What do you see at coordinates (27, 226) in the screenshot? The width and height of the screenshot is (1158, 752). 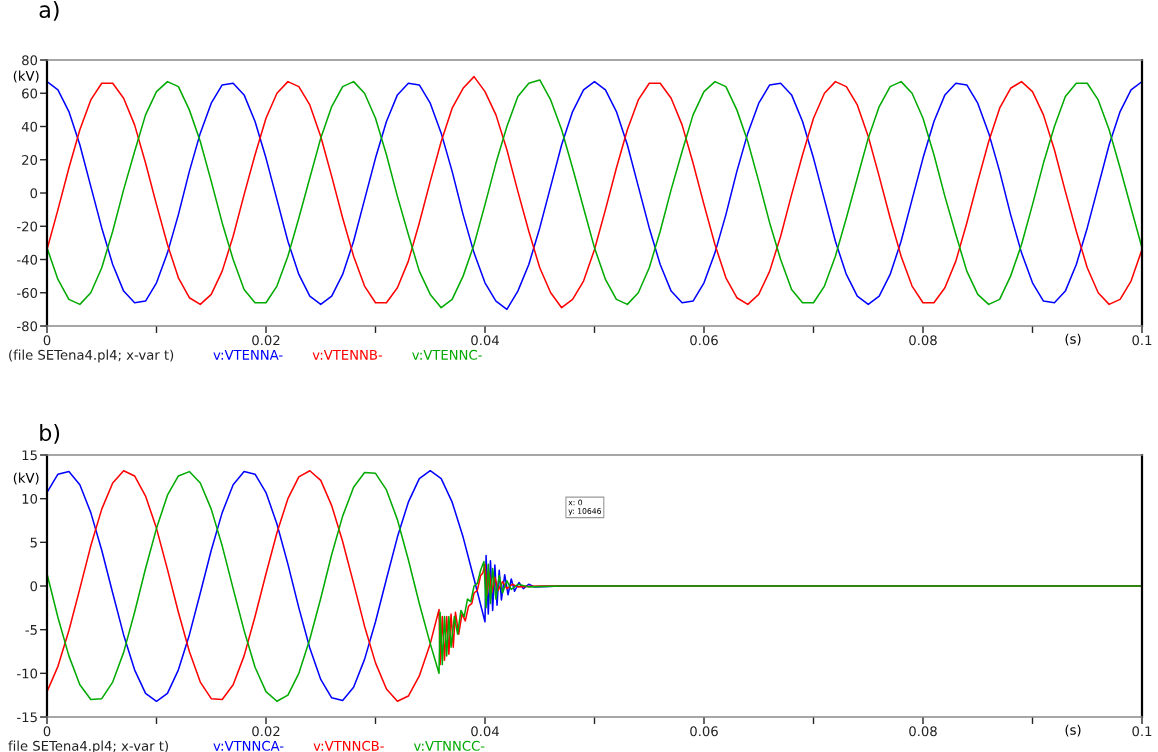 I see `y-tick-label: -20` at bounding box center [27, 226].